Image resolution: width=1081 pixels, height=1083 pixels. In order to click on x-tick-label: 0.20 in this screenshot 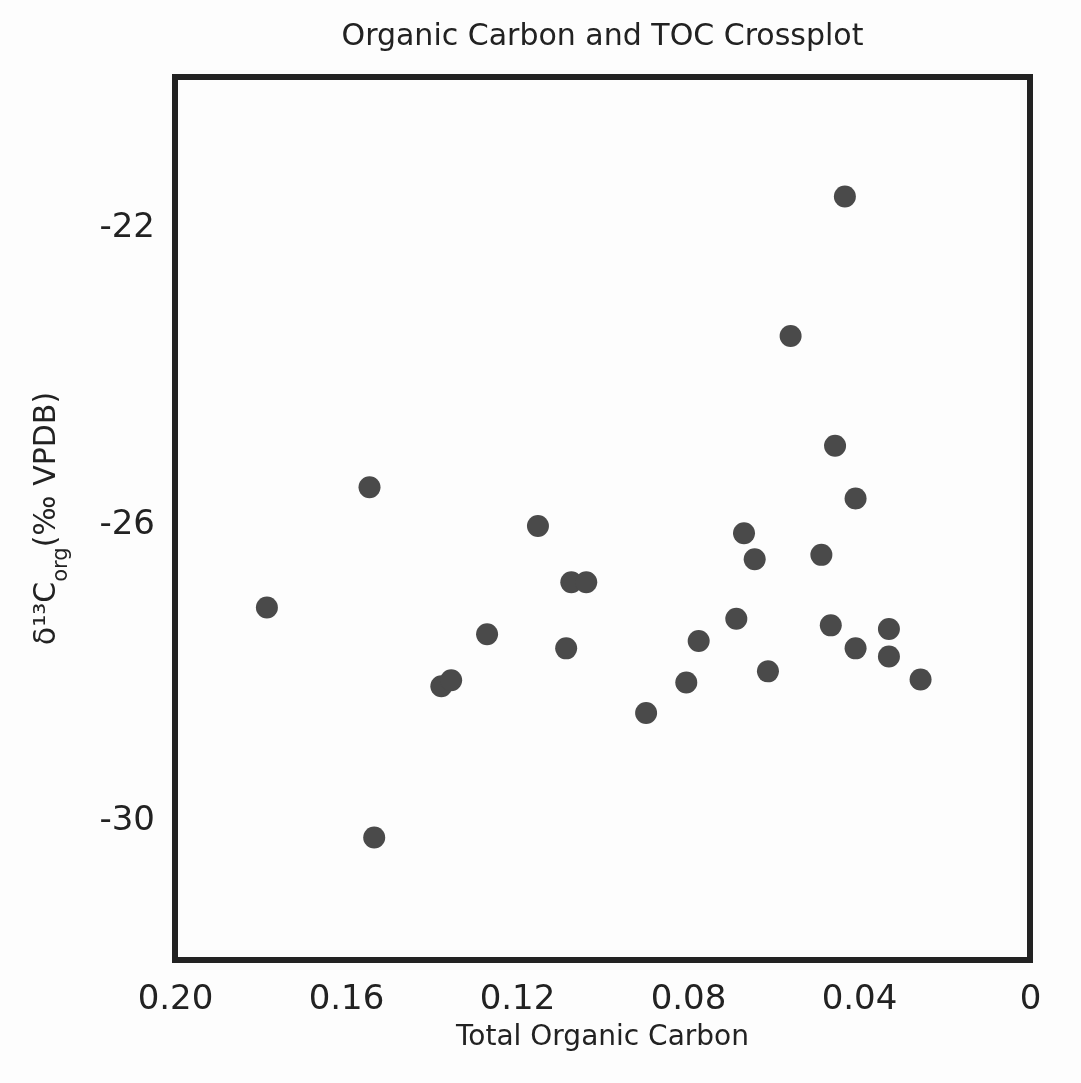, I will do `click(175, 996)`.